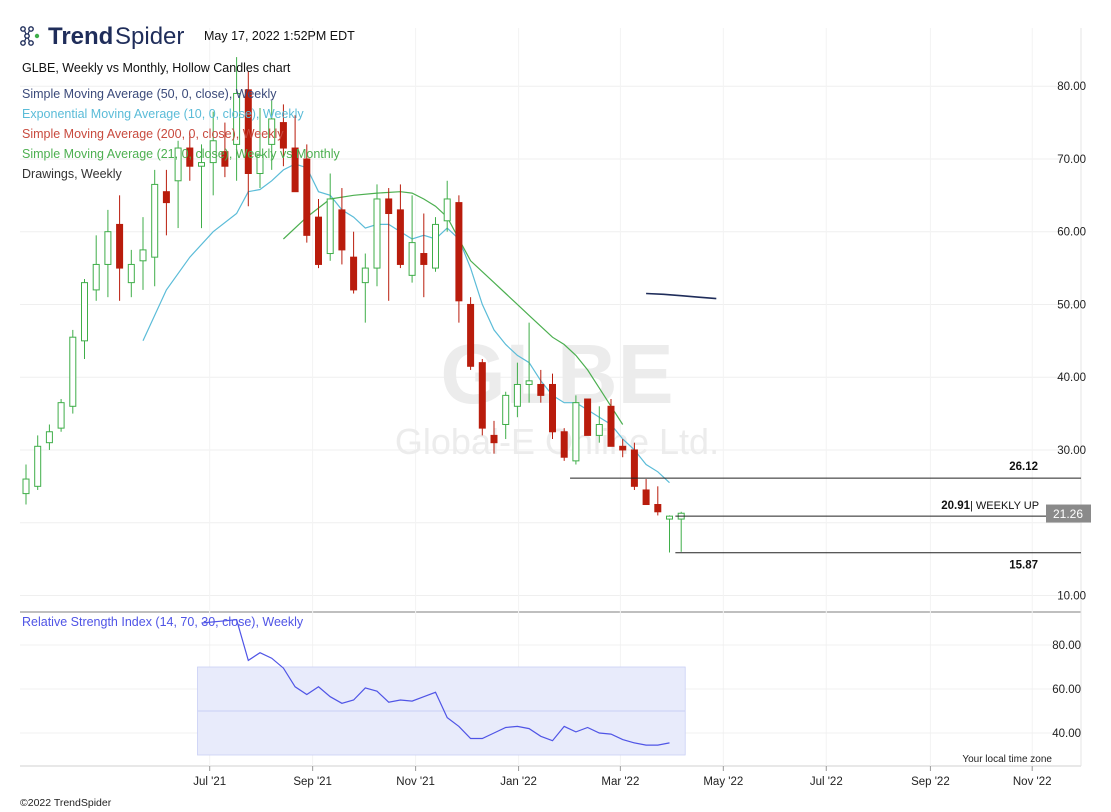  Describe the element at coordinates (1023, 467) in the screenshot. I see `level-price-label: 26.12` at that location.